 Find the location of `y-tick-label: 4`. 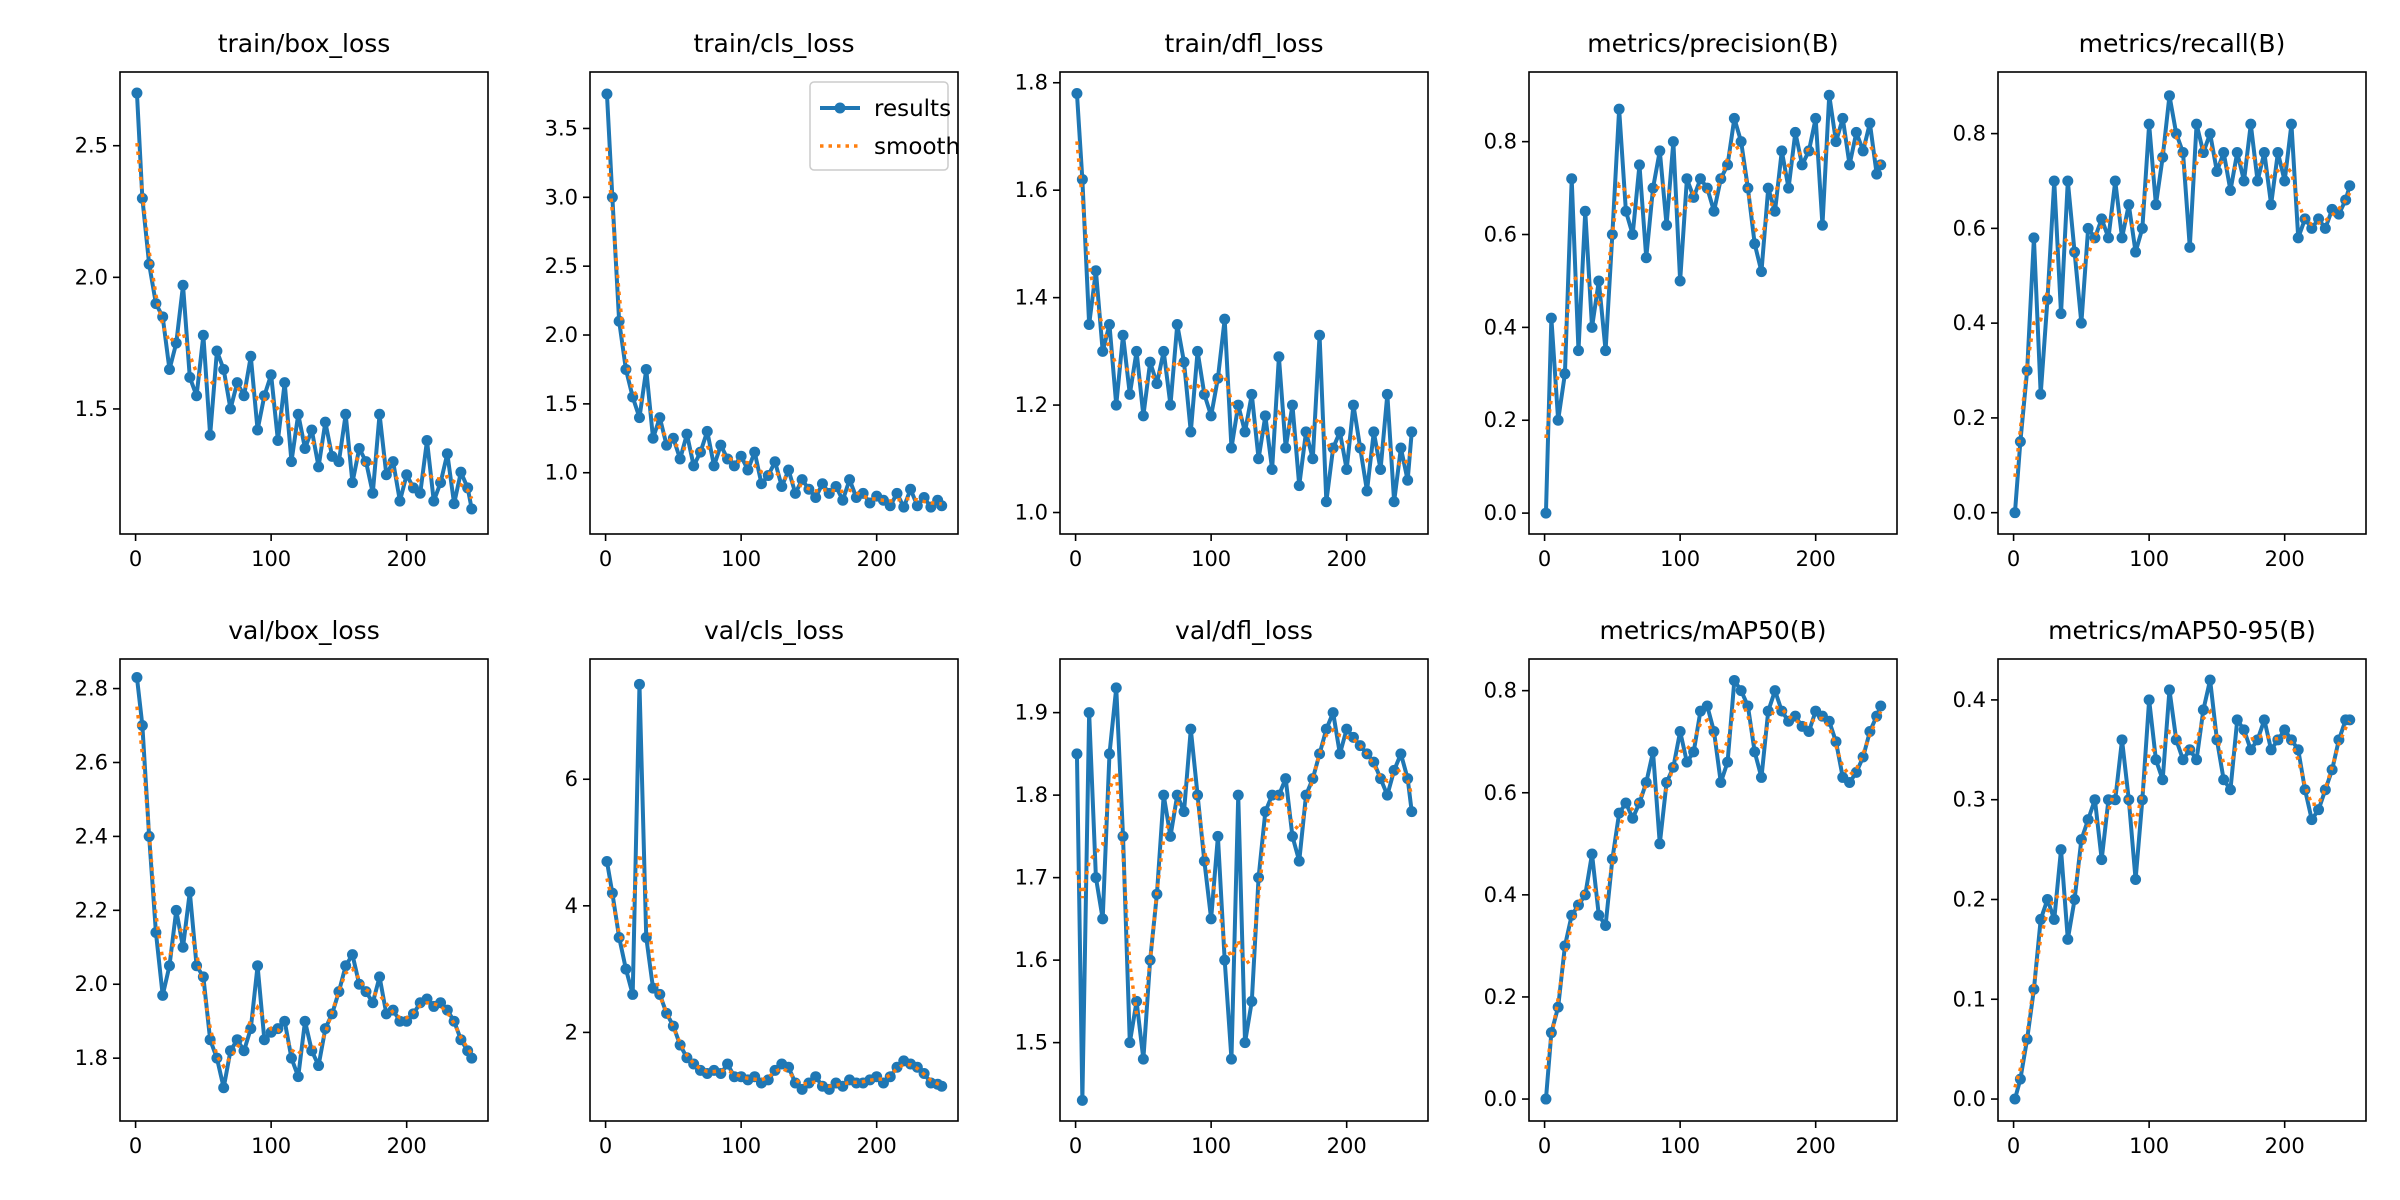

y-tick-label: 4 is located at coordinates (571, 906).